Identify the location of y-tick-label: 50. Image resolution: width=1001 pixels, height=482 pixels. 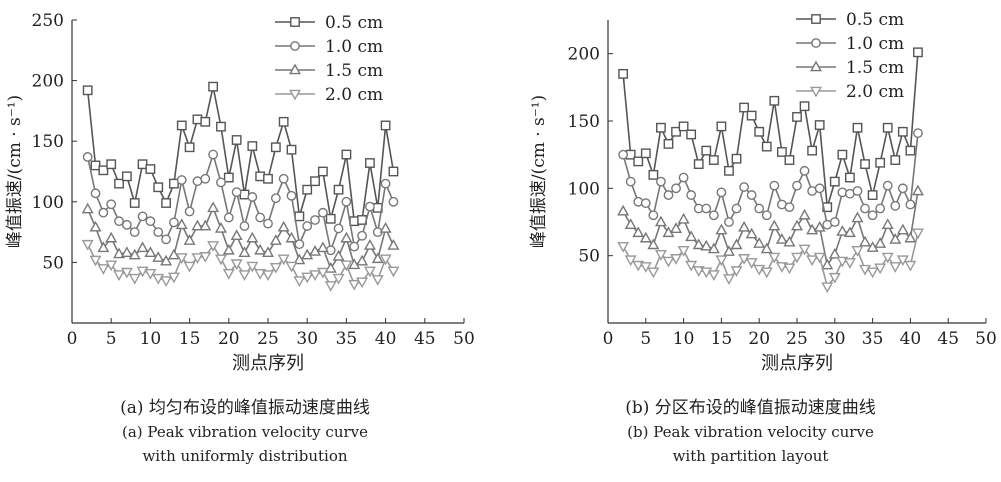
(53, 263).